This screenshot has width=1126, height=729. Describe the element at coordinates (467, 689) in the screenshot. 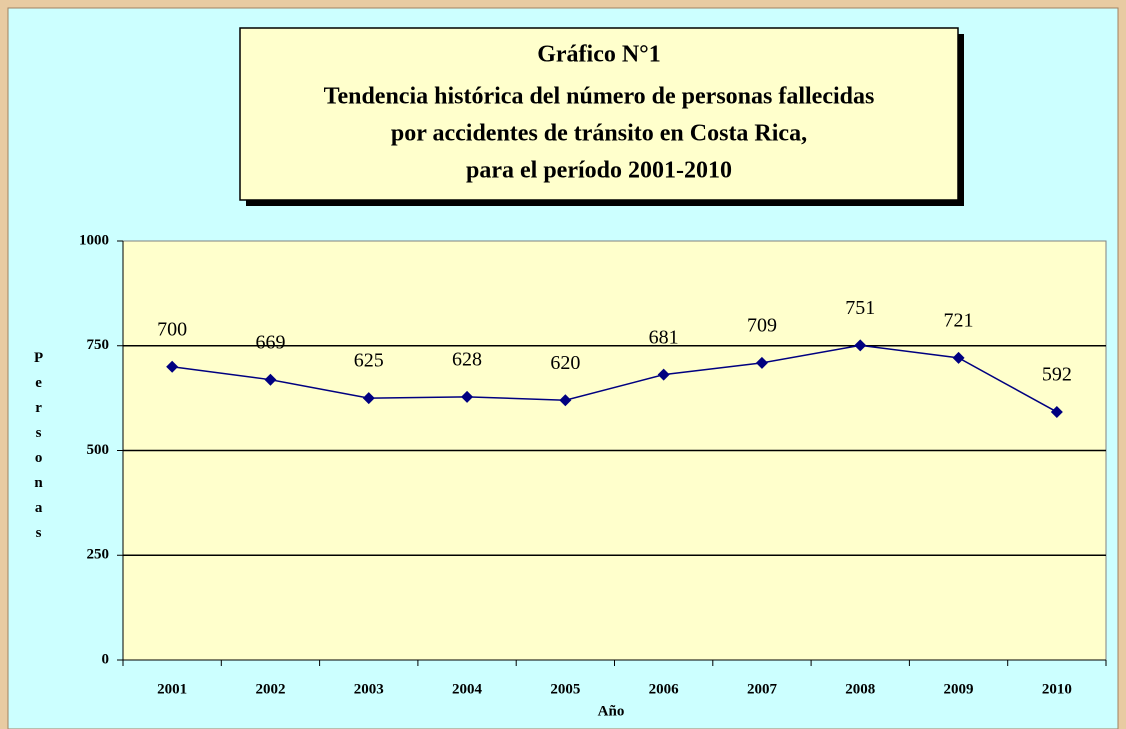

I see `x-tick-label: 2004` at that location.